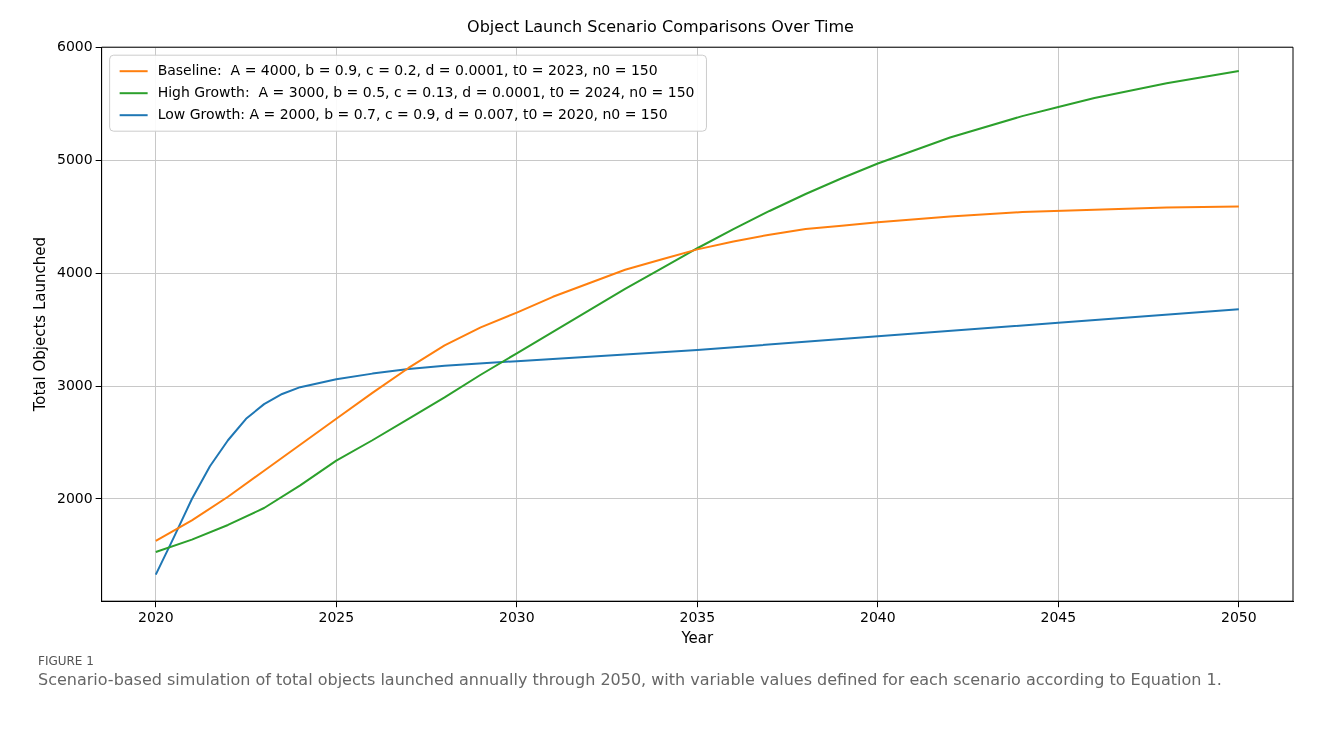  Describe the element at coordinates (1239, 617) in the screenshot. I see `x-tick-label: 2050` at that location.